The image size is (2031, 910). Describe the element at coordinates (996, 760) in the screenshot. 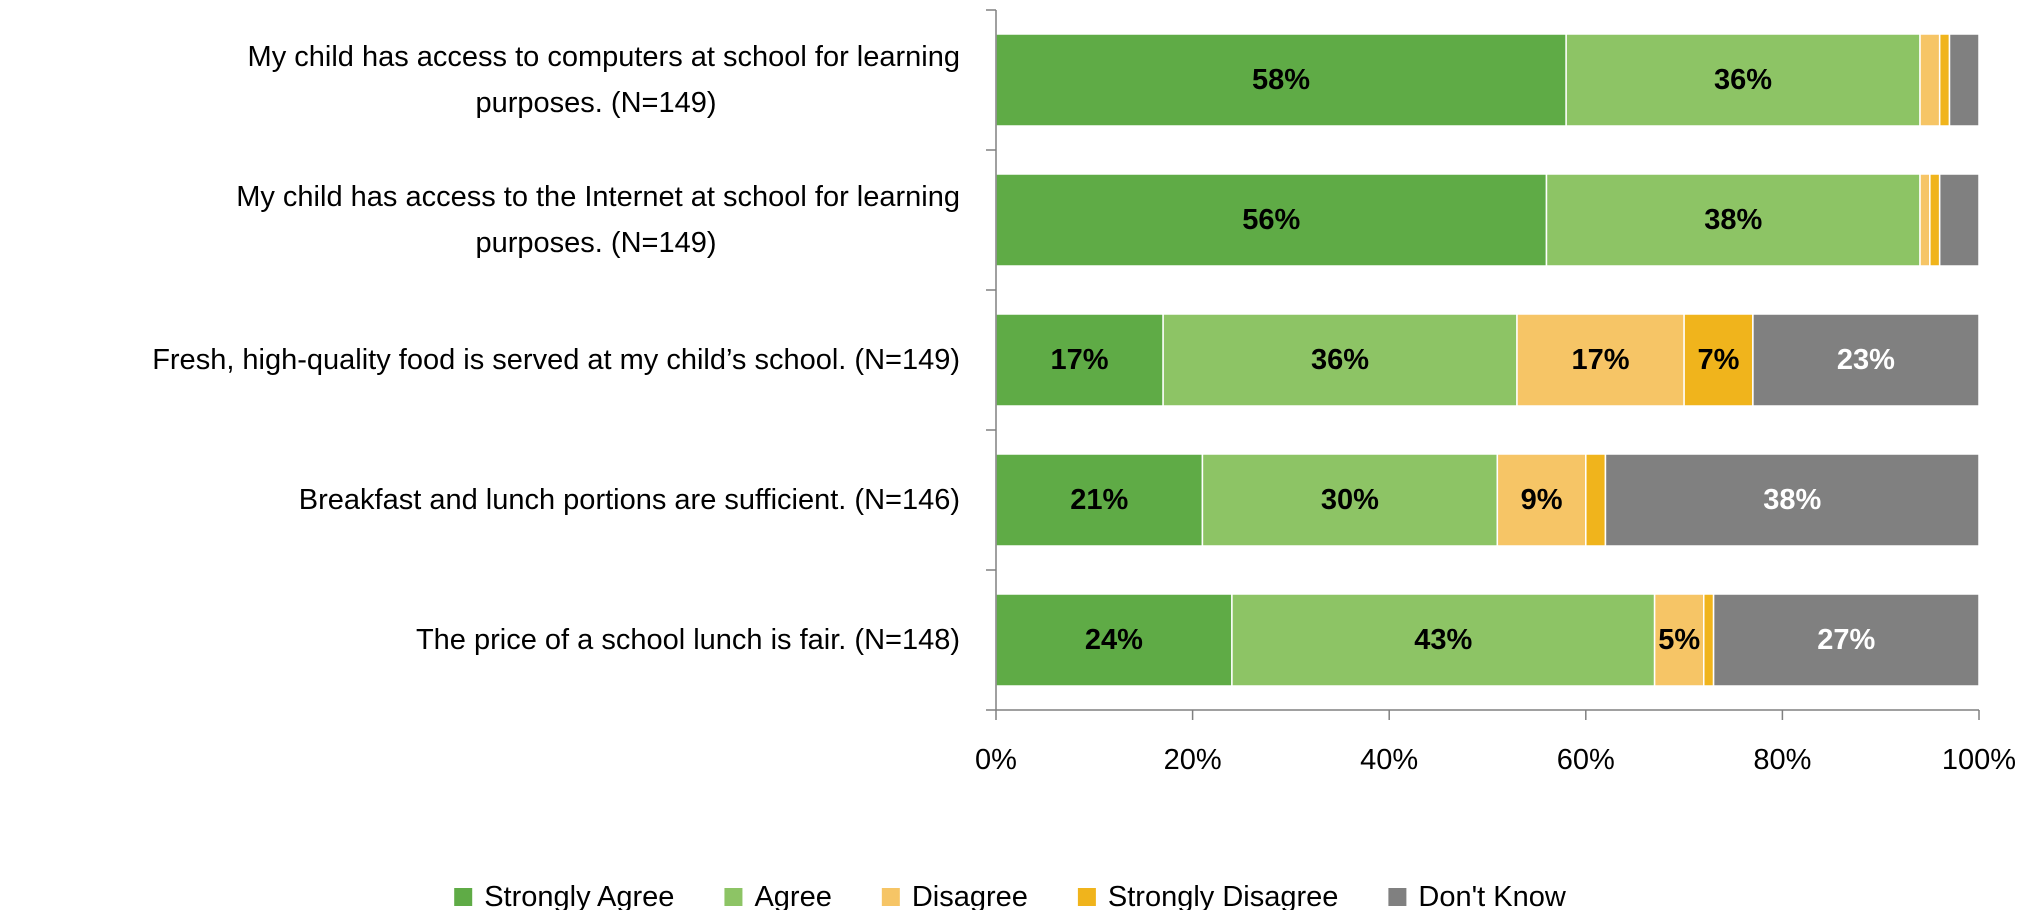

I see `x-tick-label: 0%` at that location.